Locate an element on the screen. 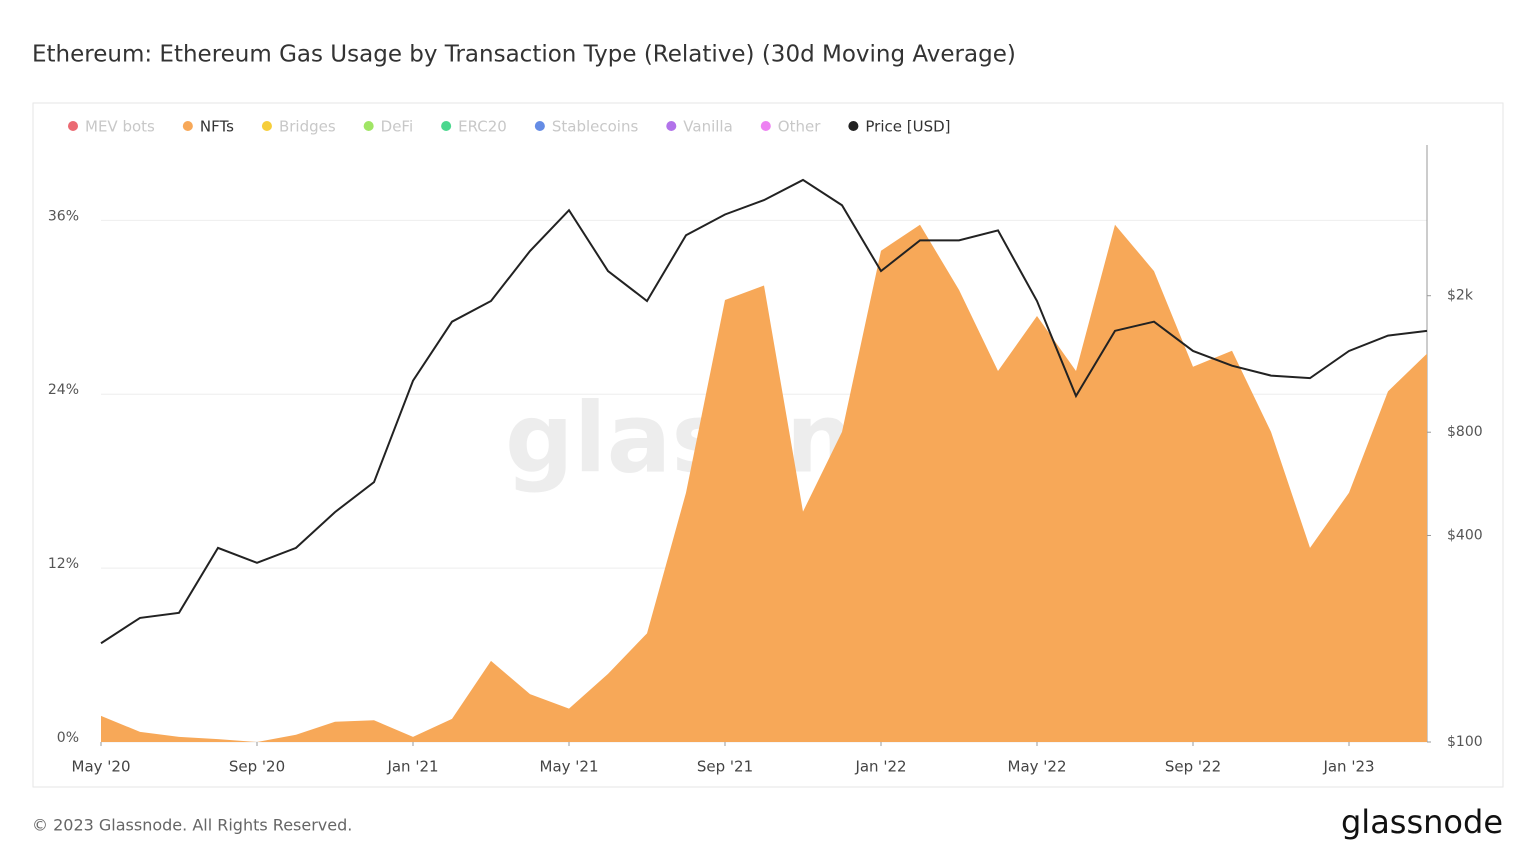 Image resolution: width=1536 pixels, height=868 pixels. y2-tick-label: $400 is located at coordinates (1465, 535).